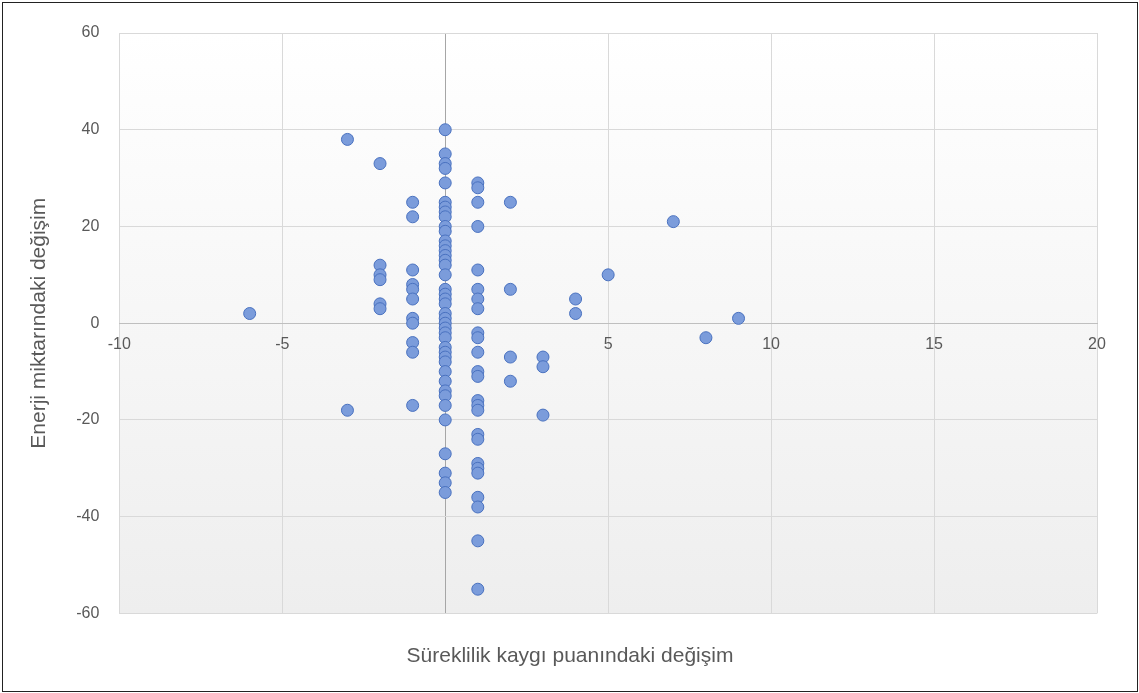  I want to click on x-tick-label: -5, so click(282, 344).